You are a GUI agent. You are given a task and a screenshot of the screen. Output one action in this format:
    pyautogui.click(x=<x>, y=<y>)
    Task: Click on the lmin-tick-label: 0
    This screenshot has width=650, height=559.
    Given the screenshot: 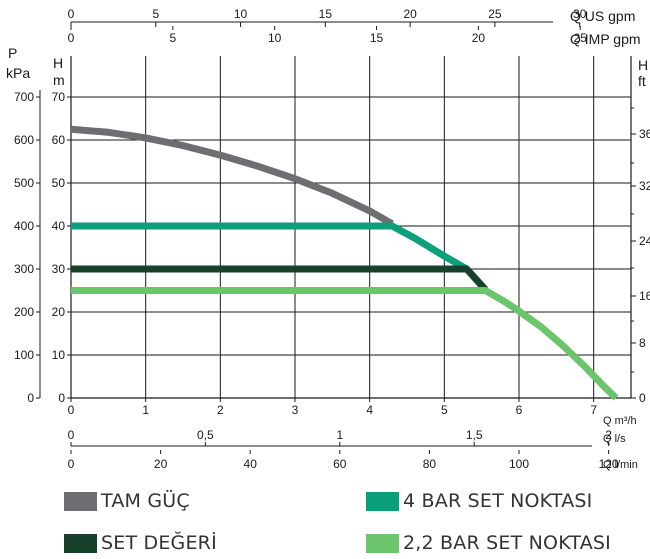 What is the action you would take?
    pyautogui.click(x=71, y=464)
    